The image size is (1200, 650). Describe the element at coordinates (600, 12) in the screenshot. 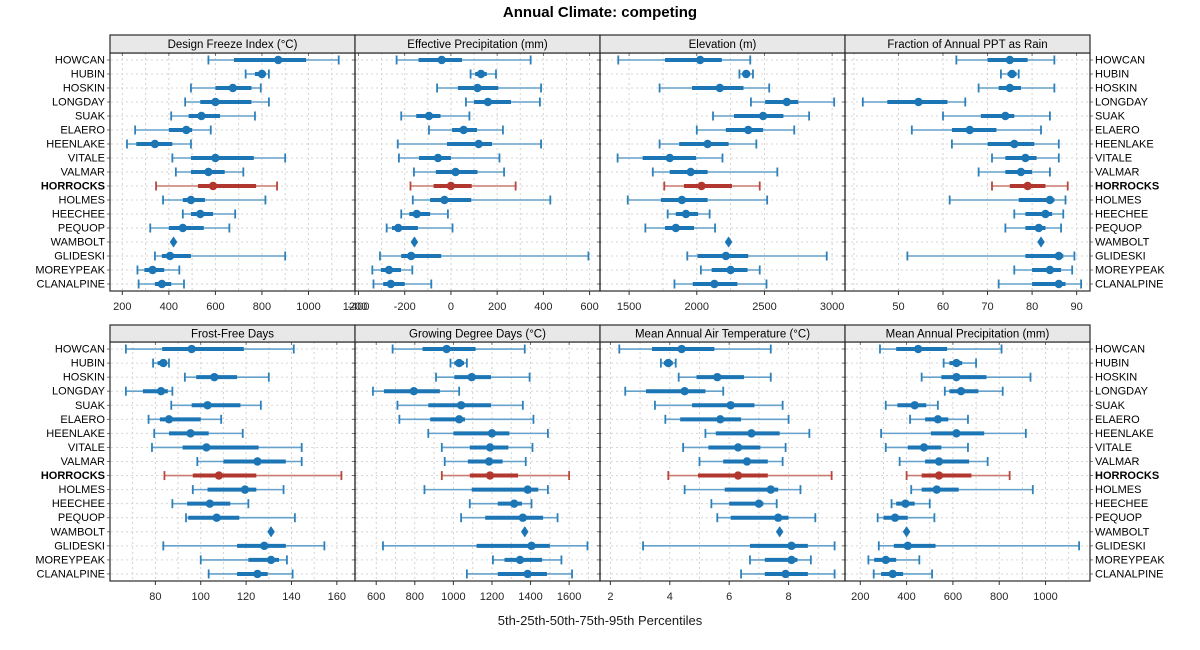

I see `chart-title: Annual Climate: competing` at that location.